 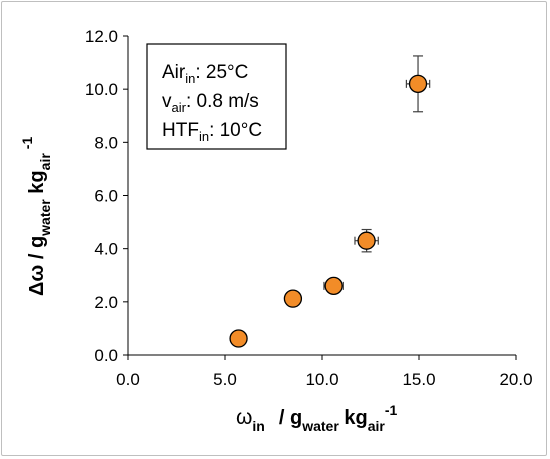 I want to click on annotation-box, so click(x=216, y=96).